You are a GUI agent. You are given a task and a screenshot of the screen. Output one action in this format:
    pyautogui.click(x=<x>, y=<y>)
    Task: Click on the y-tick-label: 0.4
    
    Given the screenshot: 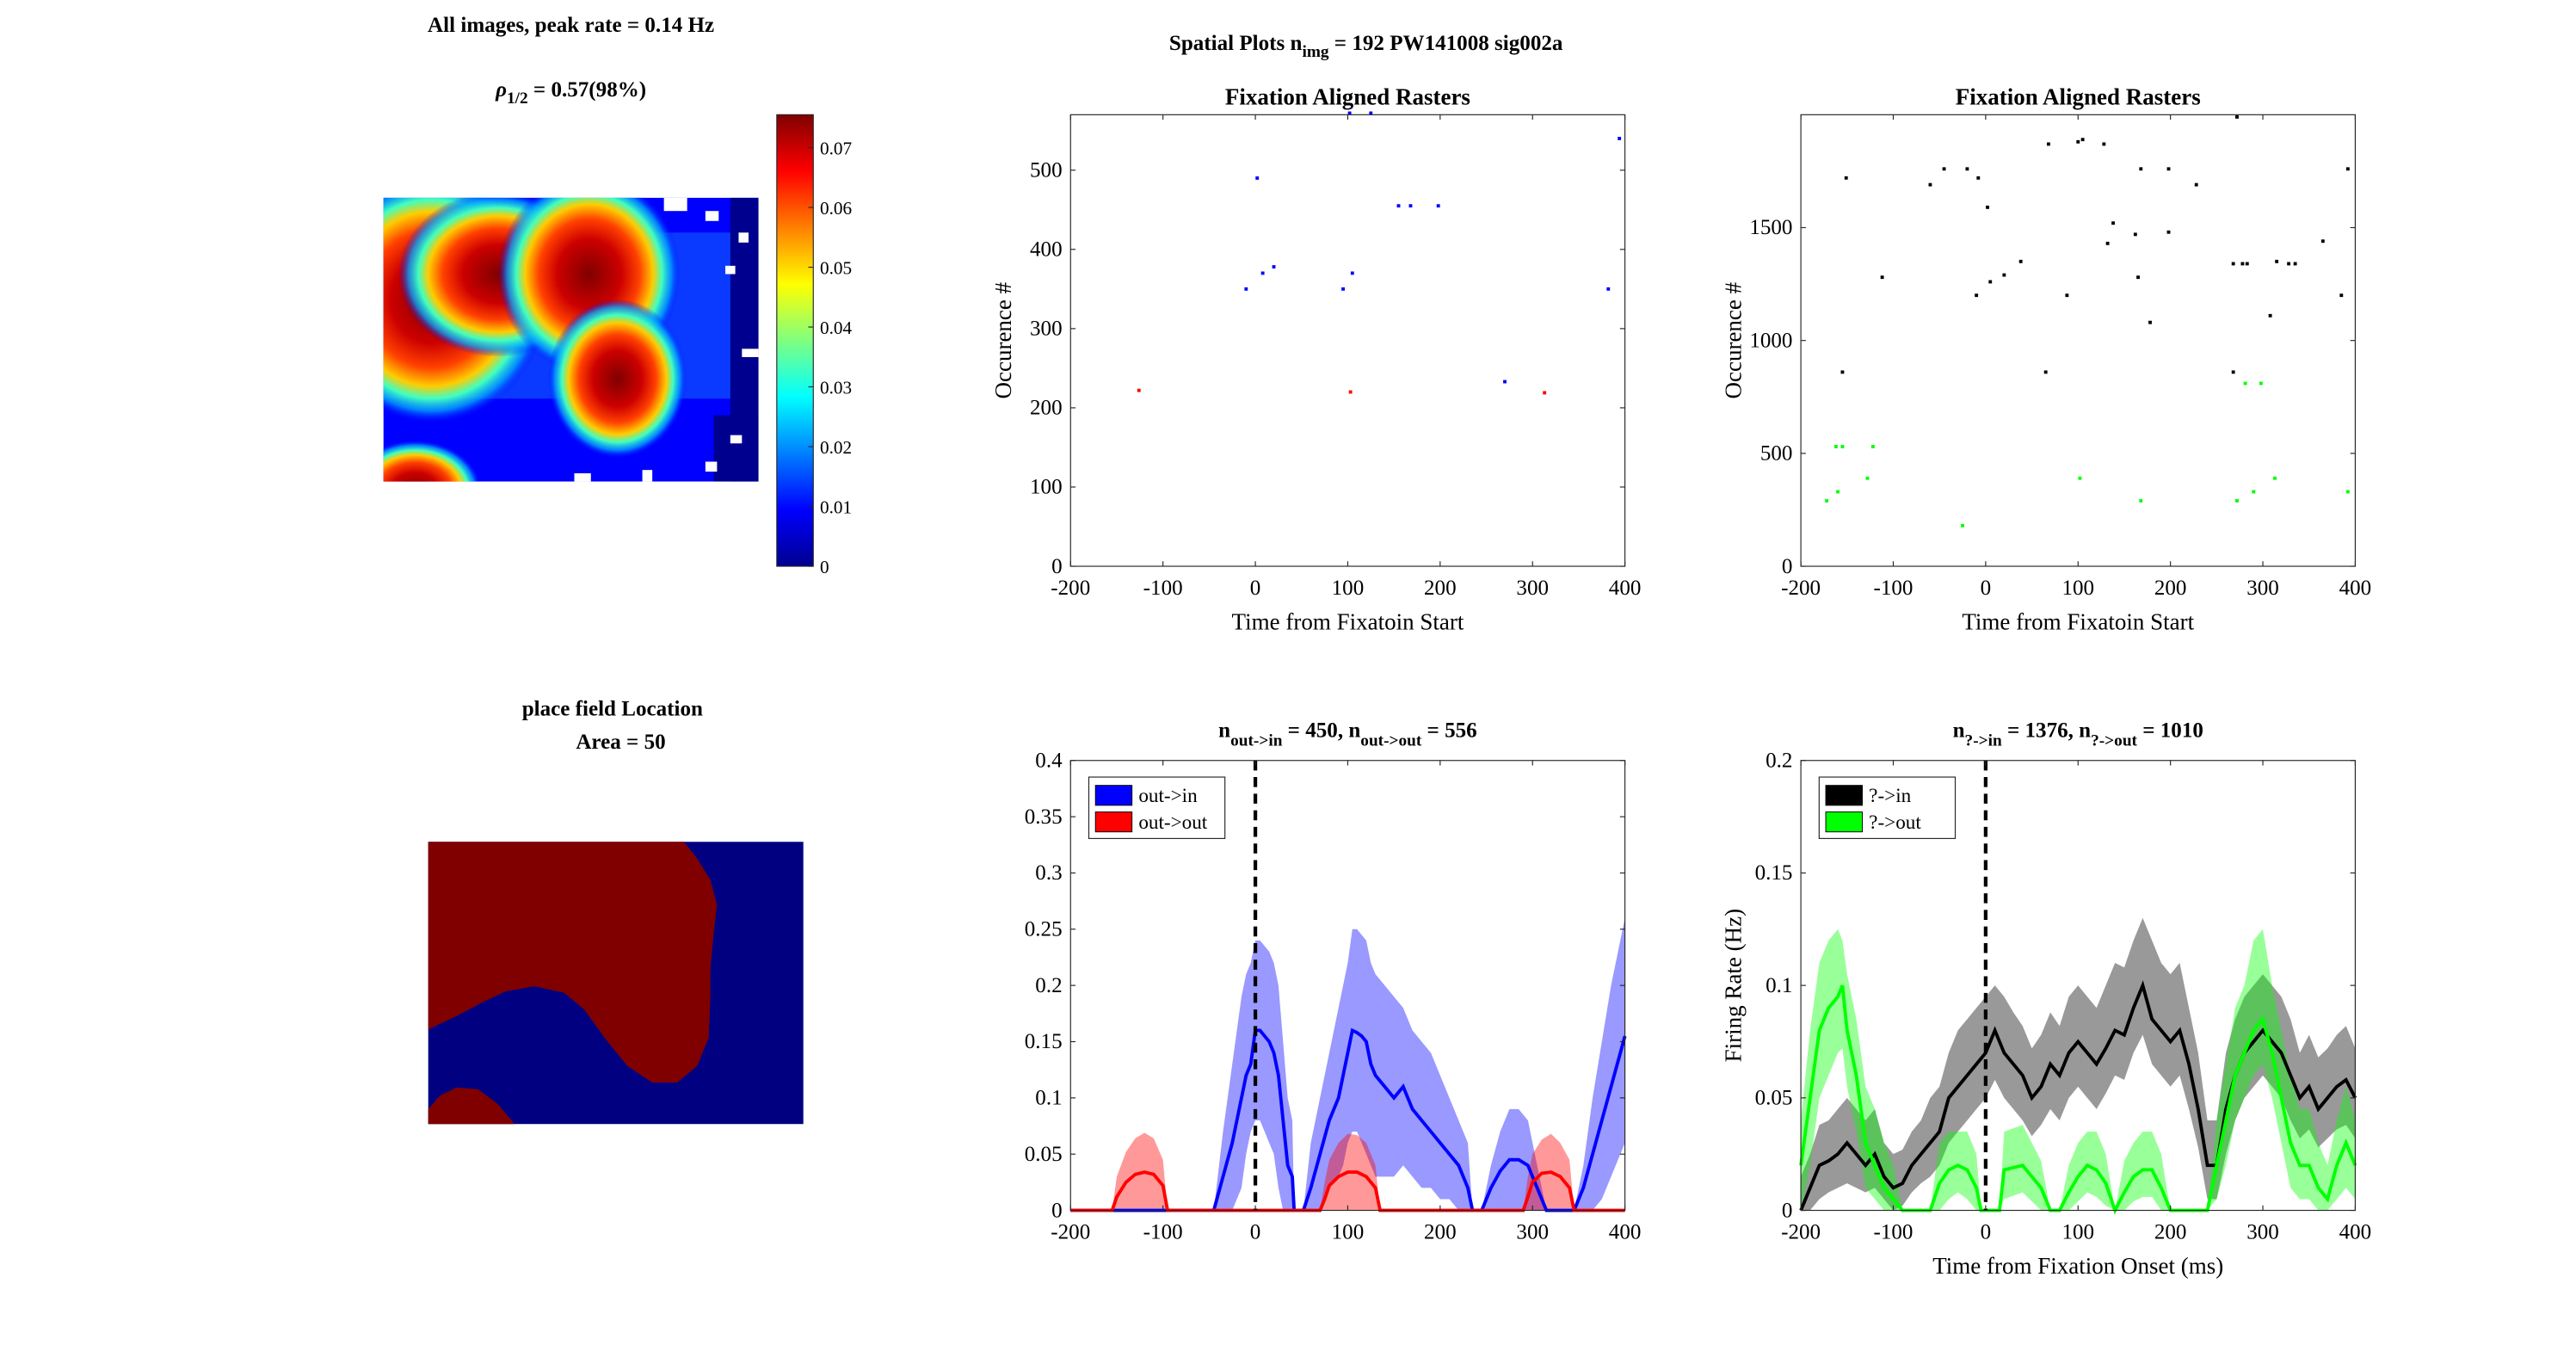 What is the action you would take?
    pyautogui.click(x=1049, y=760)
    